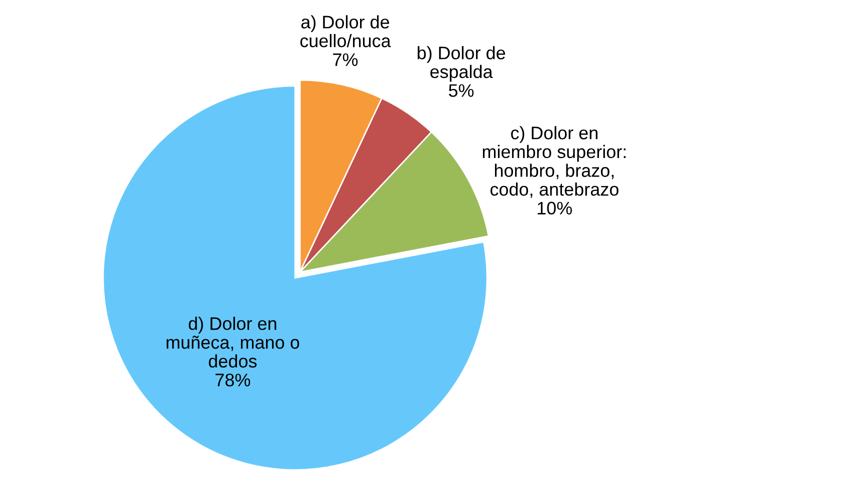  I want to click on slice-label: b) Dolor de espalda, so click(462, 64).